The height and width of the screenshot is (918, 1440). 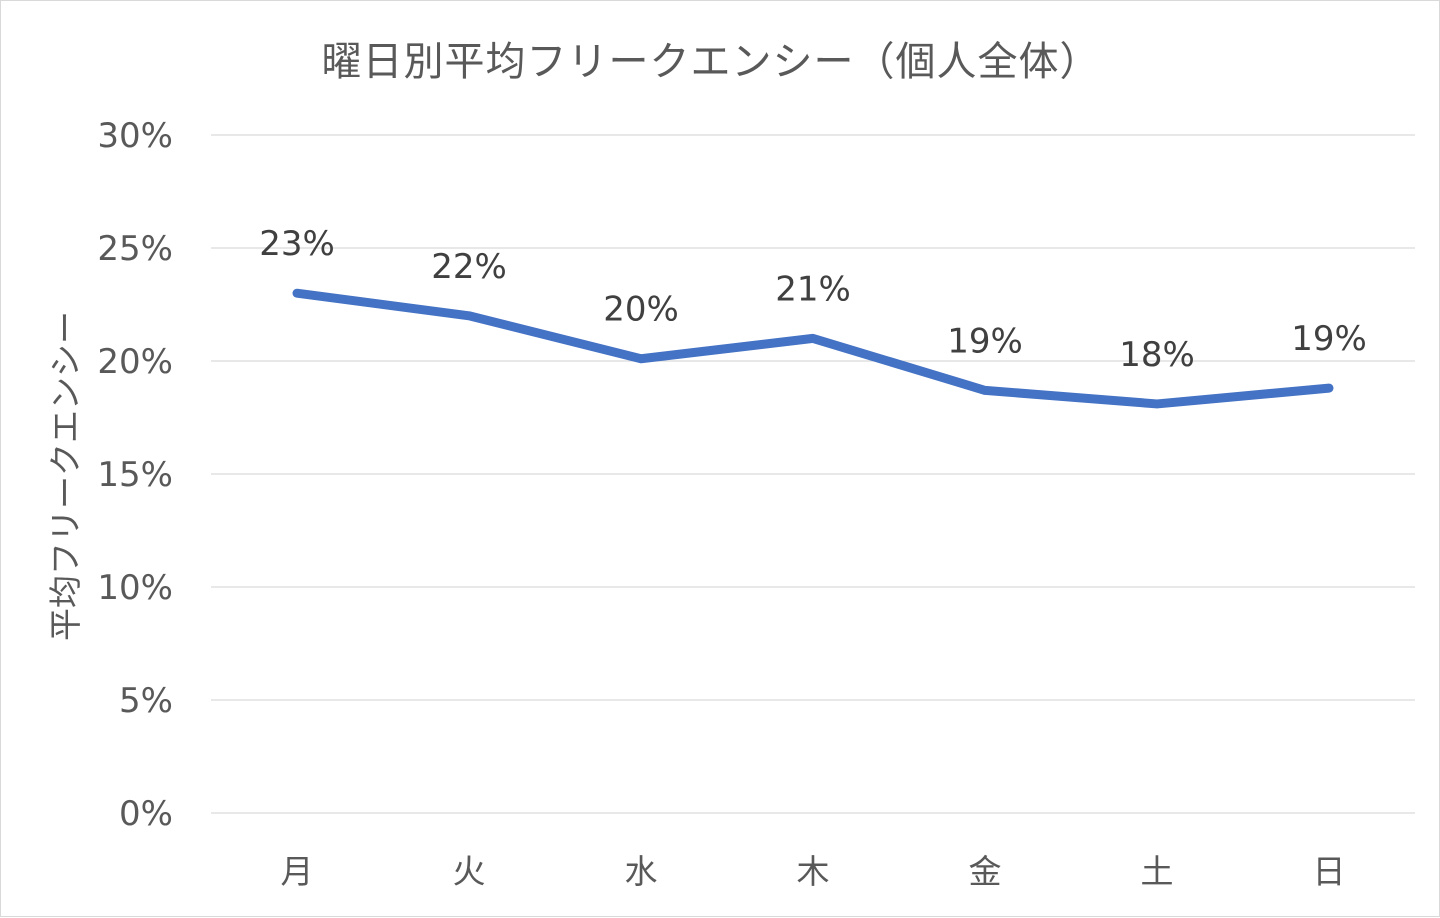 I want to click on x-category-label: 月, so click(x=297, y=871).